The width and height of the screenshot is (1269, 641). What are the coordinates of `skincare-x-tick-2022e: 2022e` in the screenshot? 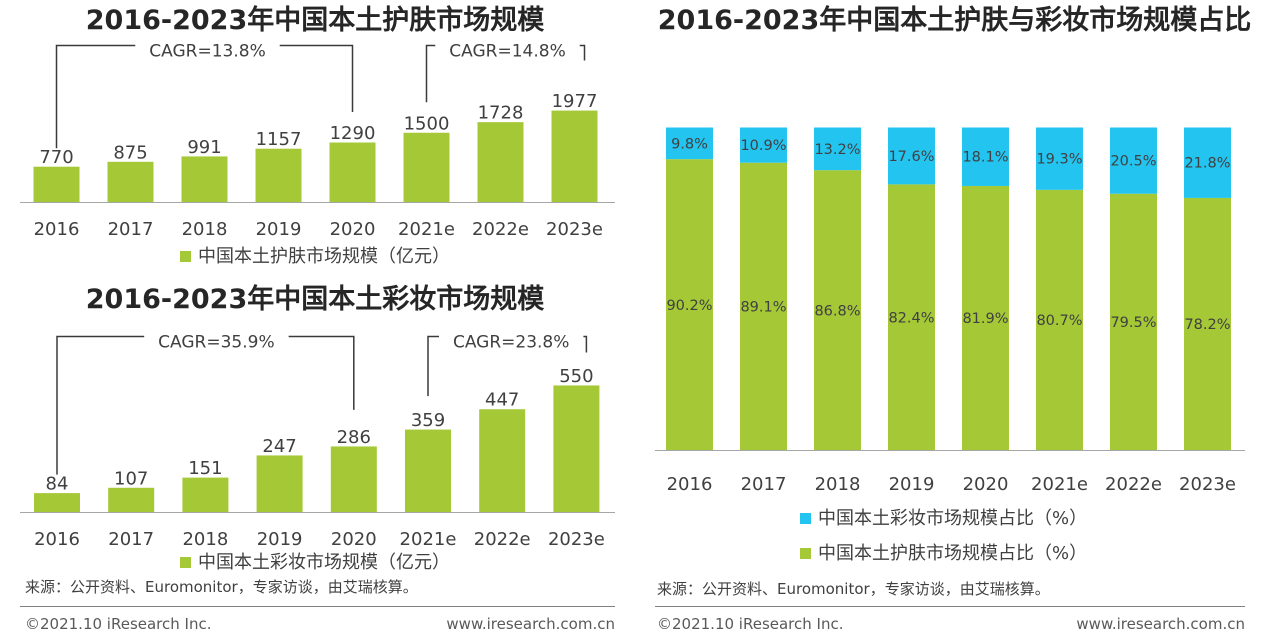 It's located at (500, 229).